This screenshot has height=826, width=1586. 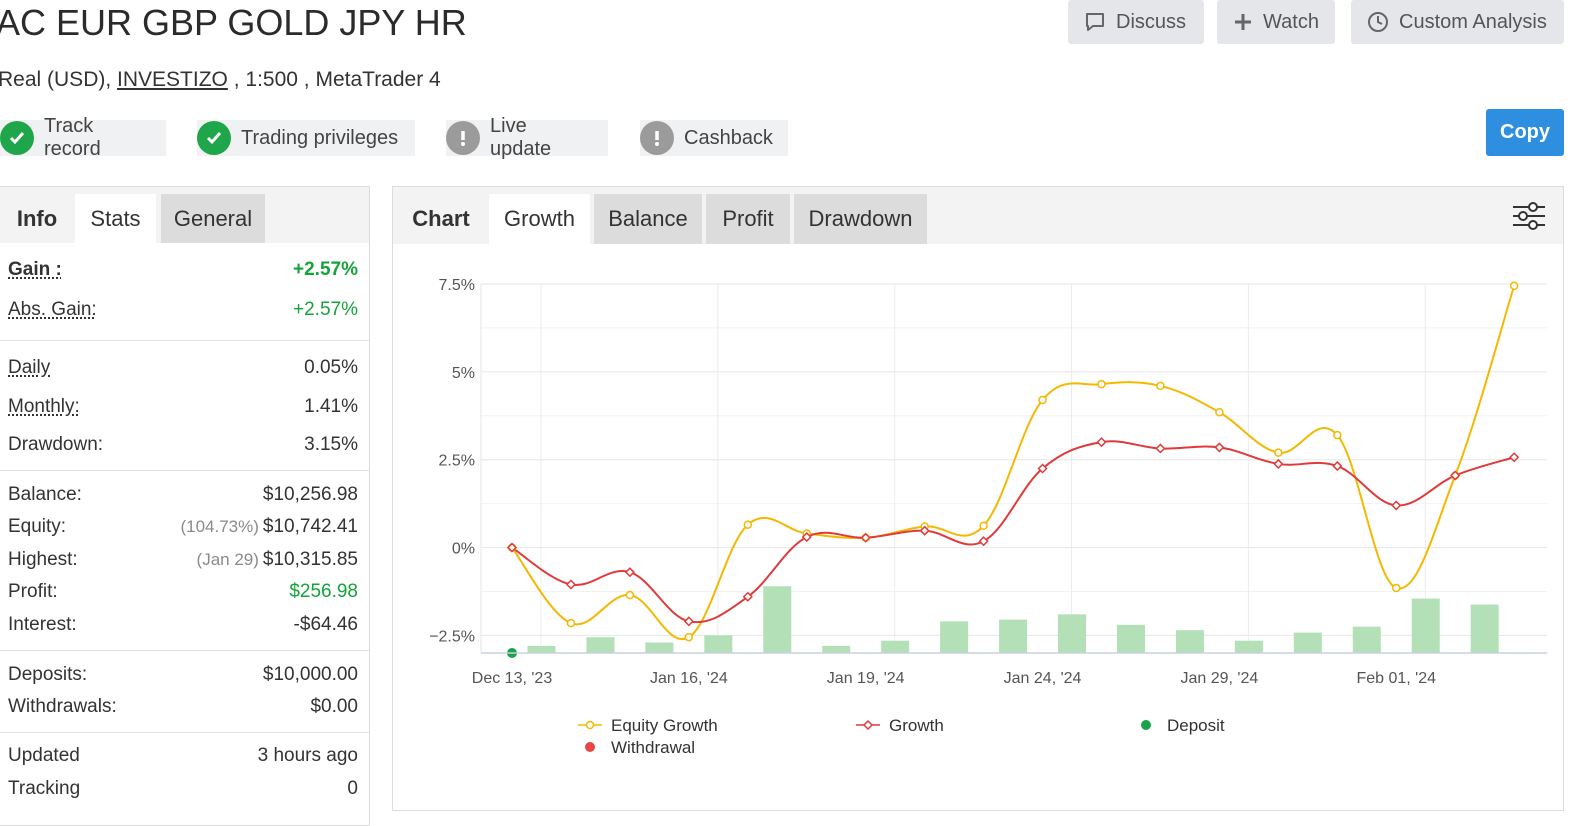 What do you see at coordinates (48, 674) in the screenshot?
I see `stat-label: Deposits:` at bounding box center [48, 674].